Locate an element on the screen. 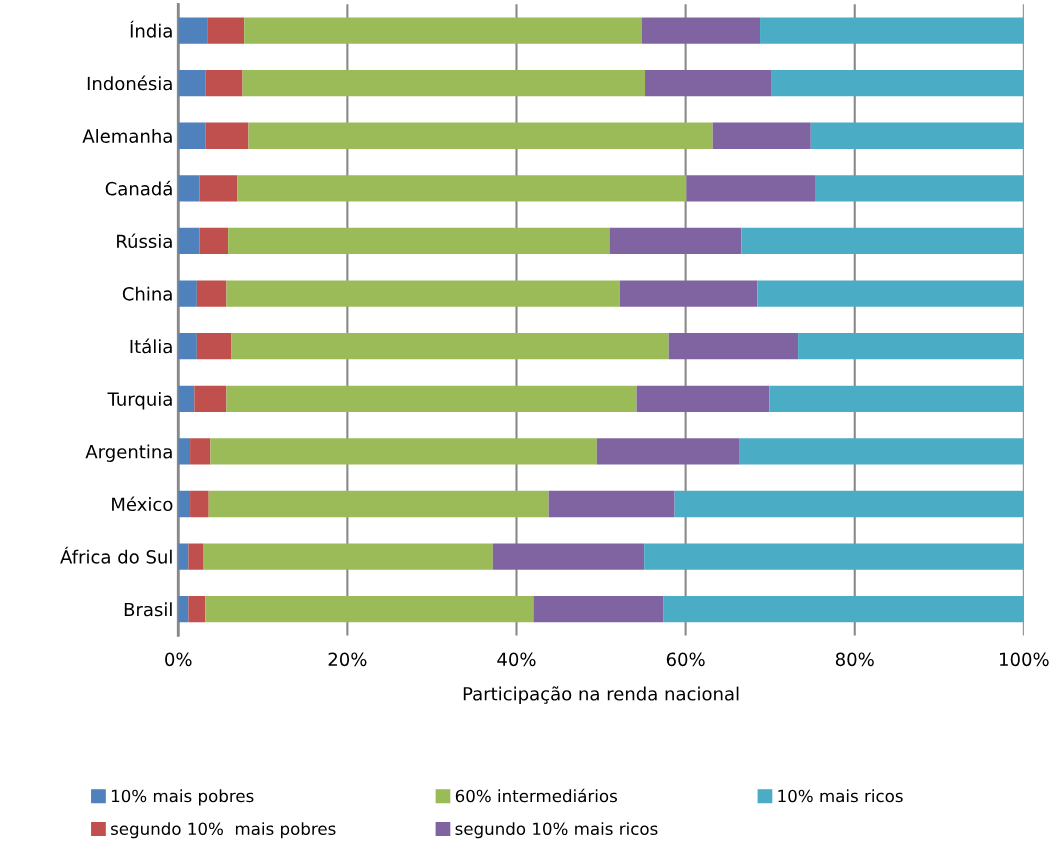 This screenshot has width=1061, height=853. y-tick-label: Rússia is located at coordinates (144, 241).